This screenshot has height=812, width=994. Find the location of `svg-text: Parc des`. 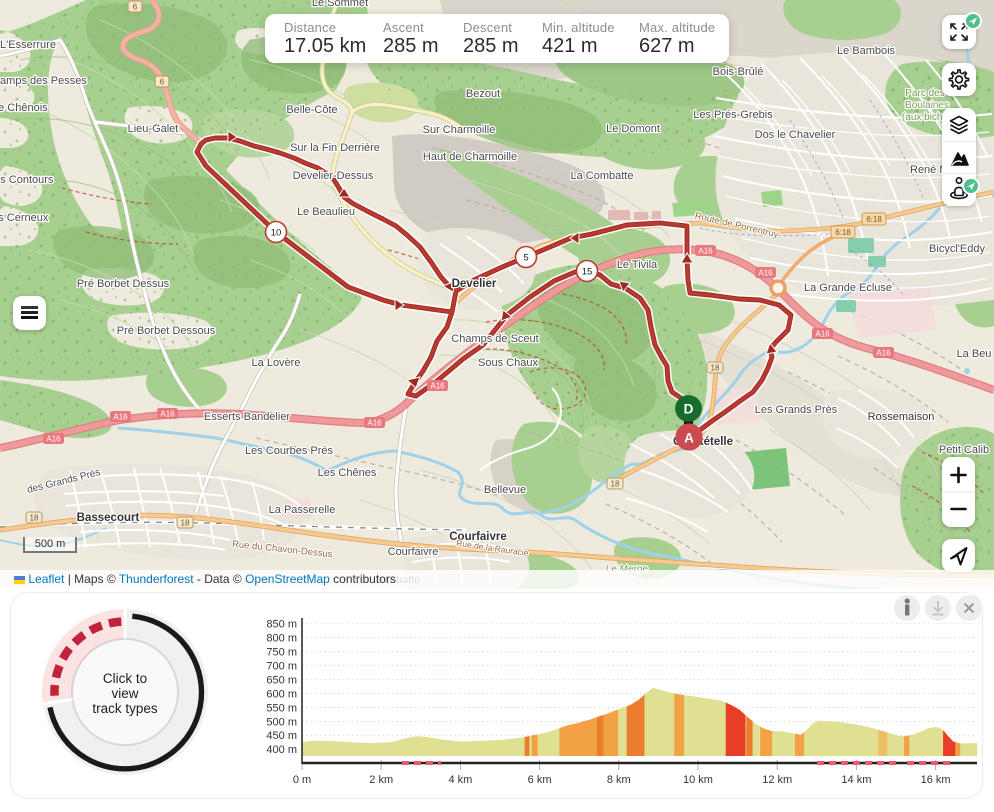

svg-text: Parc des is located at coordinates (924, 93).